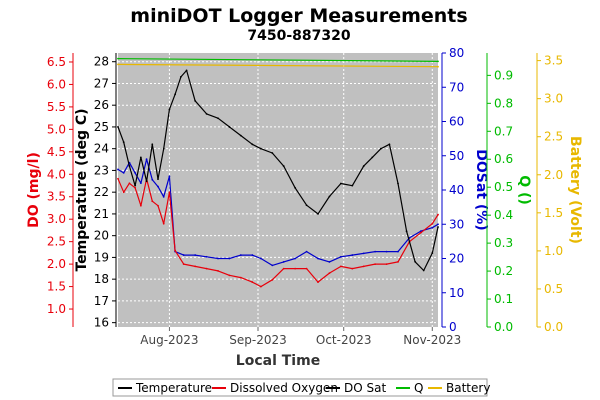  Describe the element at coordinates (56, 129) in the screenshot. I see `do-tick-label: 5.0` at that location.